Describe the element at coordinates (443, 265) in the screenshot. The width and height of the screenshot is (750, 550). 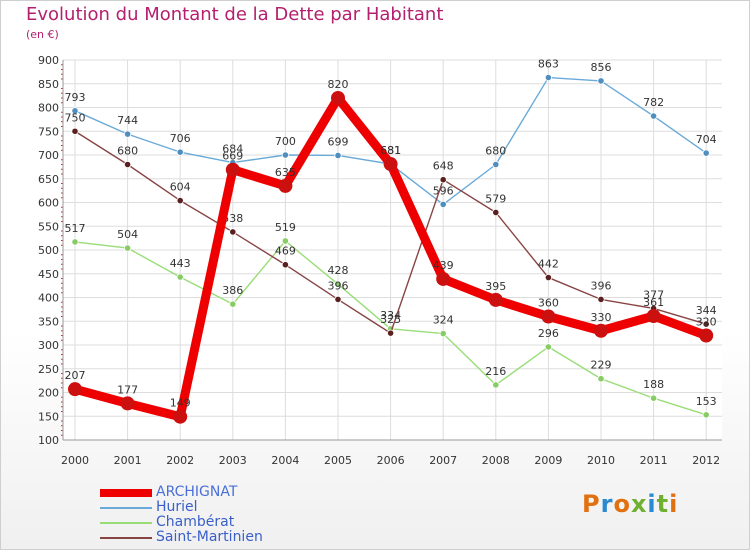
I see `data-label-archignat: 439` at that location.